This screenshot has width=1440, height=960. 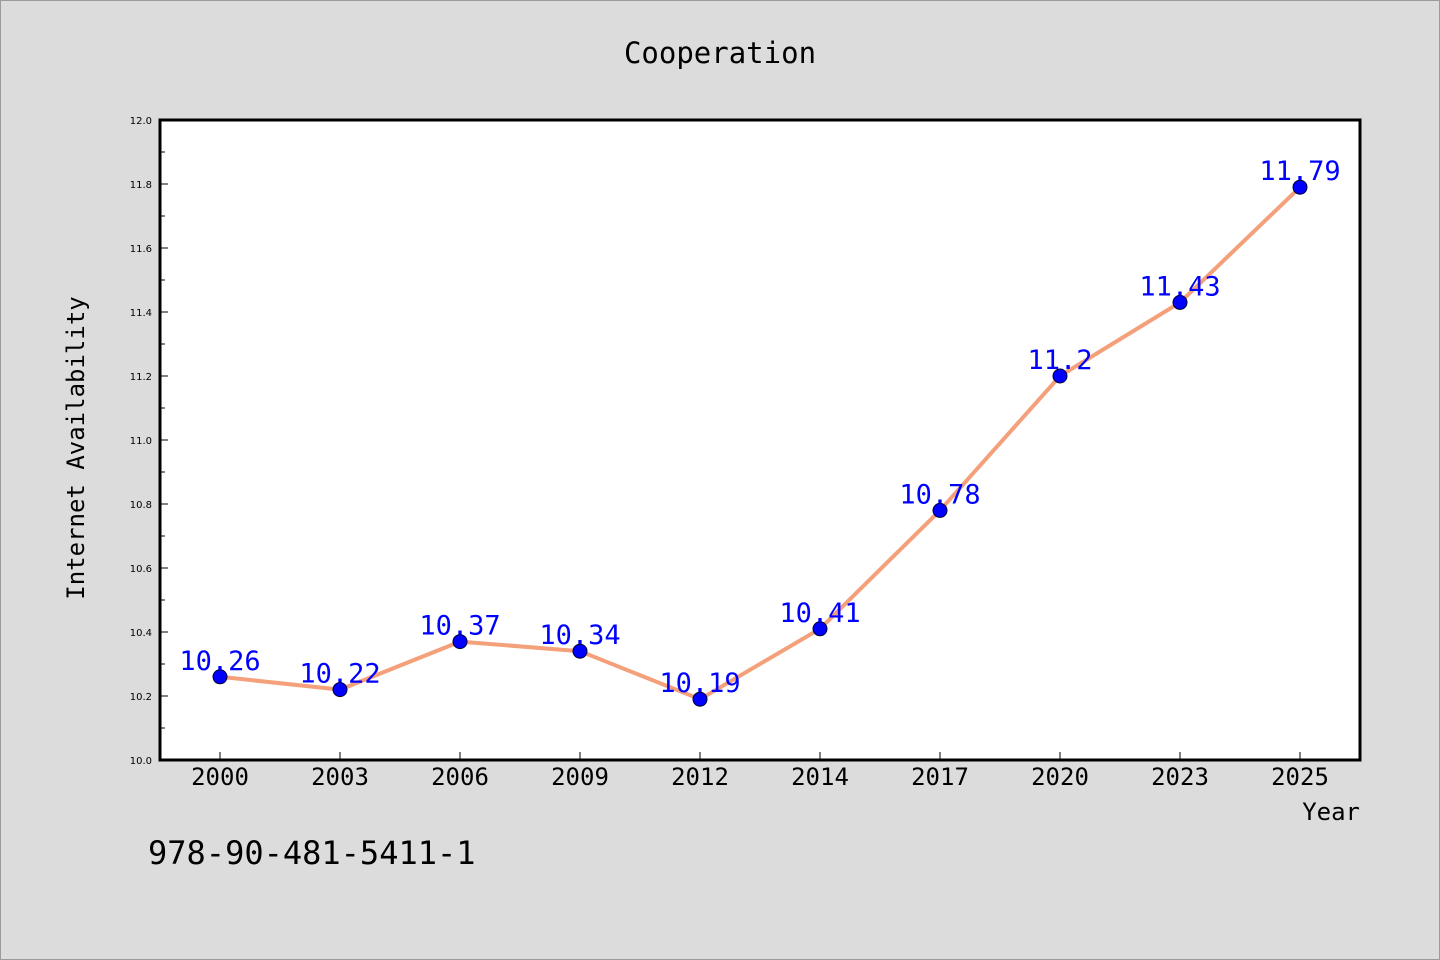 What do you see at coordinates (141, 761) in the screenshot?
I see `y-tick-label: 10.0` at bounding box center [141, 761].